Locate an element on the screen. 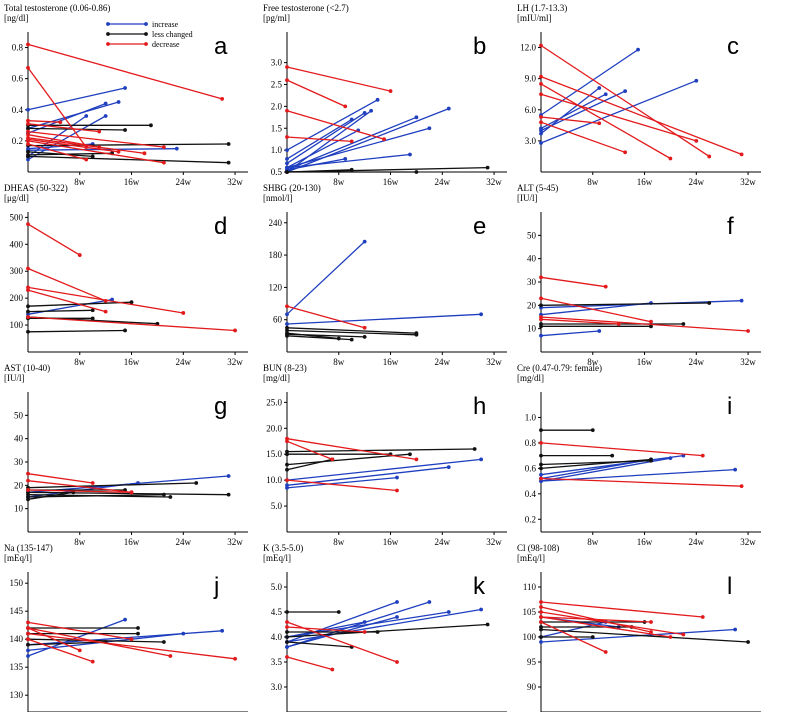 The width and height of the screenshot is (800, 712). legend-label: decrease is located at coordinates (166, 44).